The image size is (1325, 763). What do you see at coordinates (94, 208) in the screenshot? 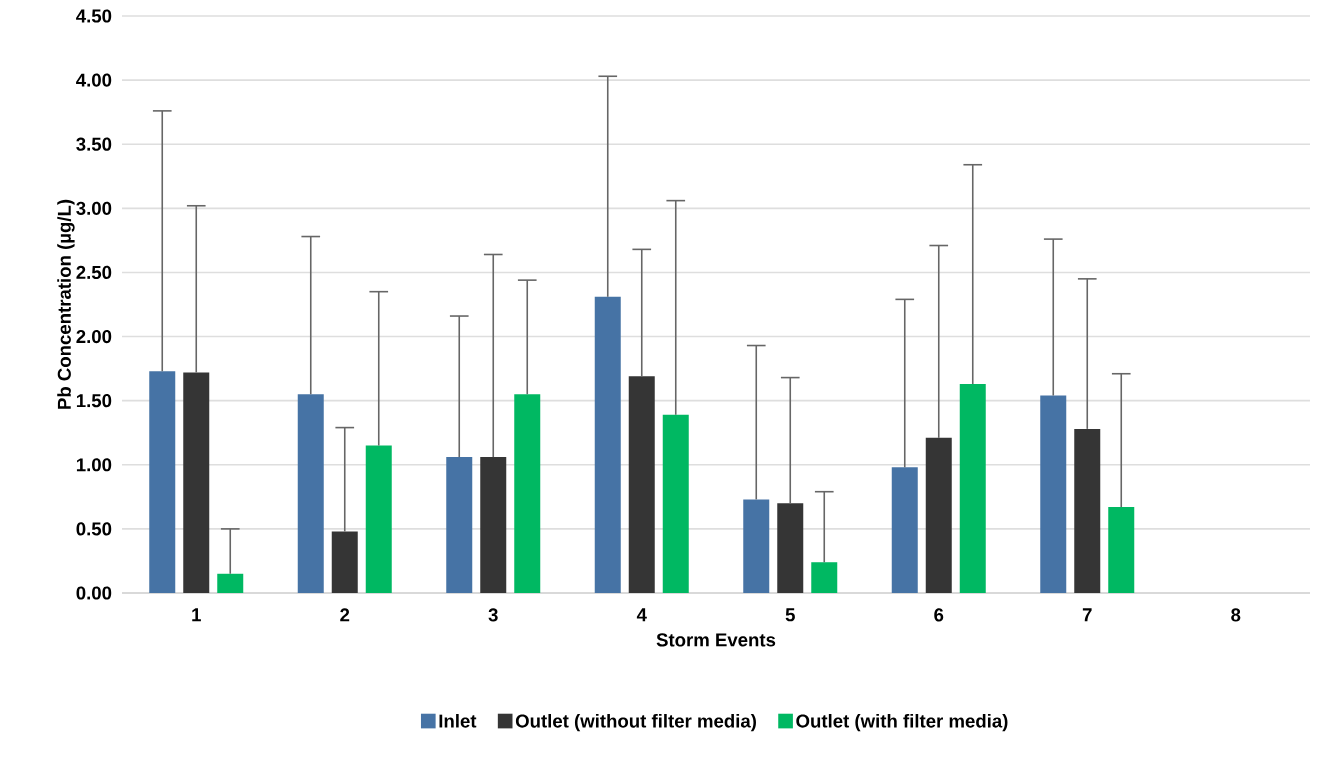
I see `y-tick-label: 3.00` at bounding box center [94, 208].